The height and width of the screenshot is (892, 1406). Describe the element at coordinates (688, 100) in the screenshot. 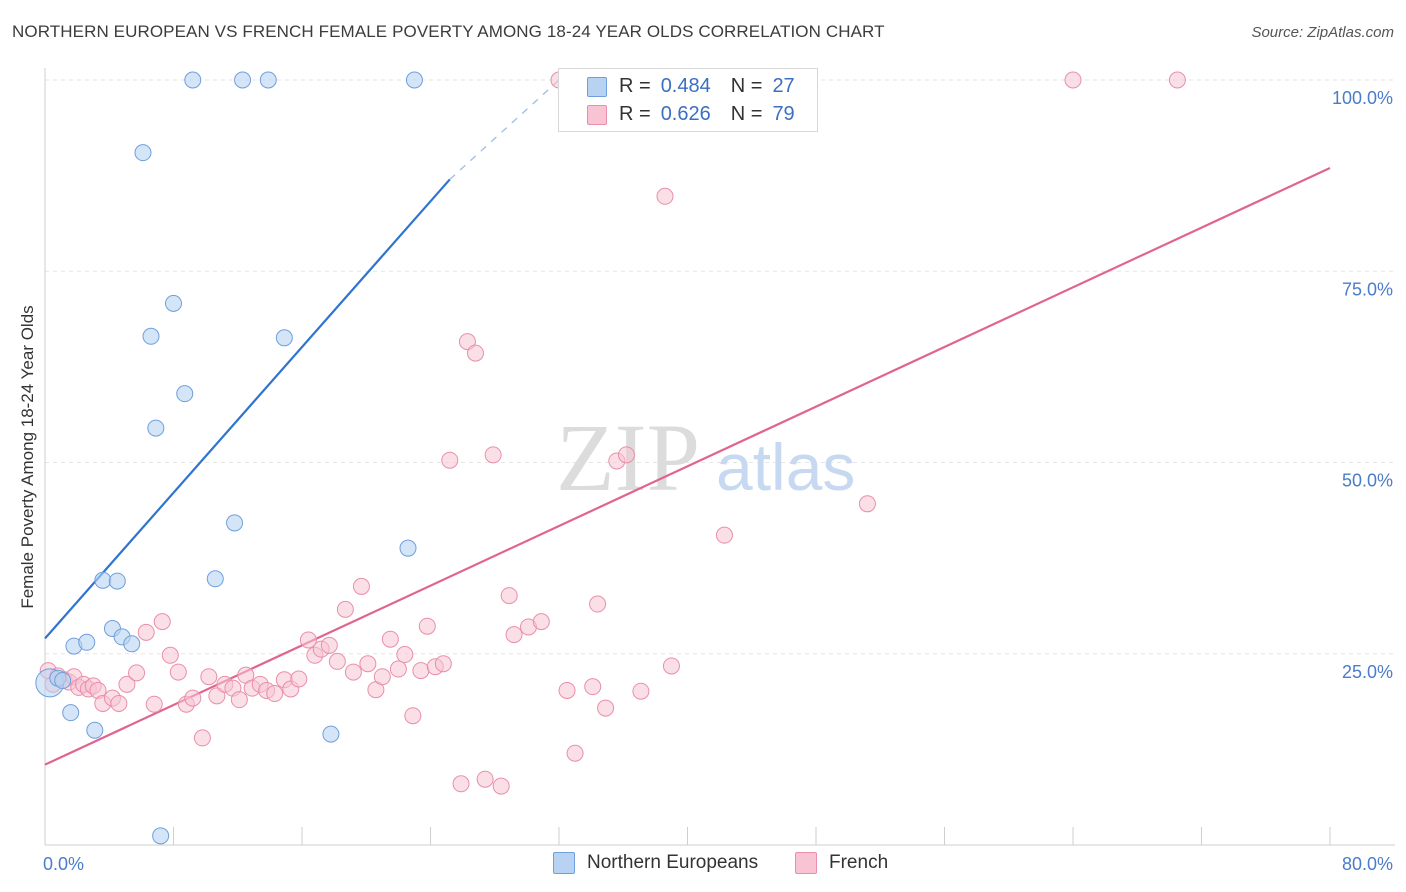

I see `correlation-legend: R = 0.484 N = 27 R = 0.626 N = 79` at that location.